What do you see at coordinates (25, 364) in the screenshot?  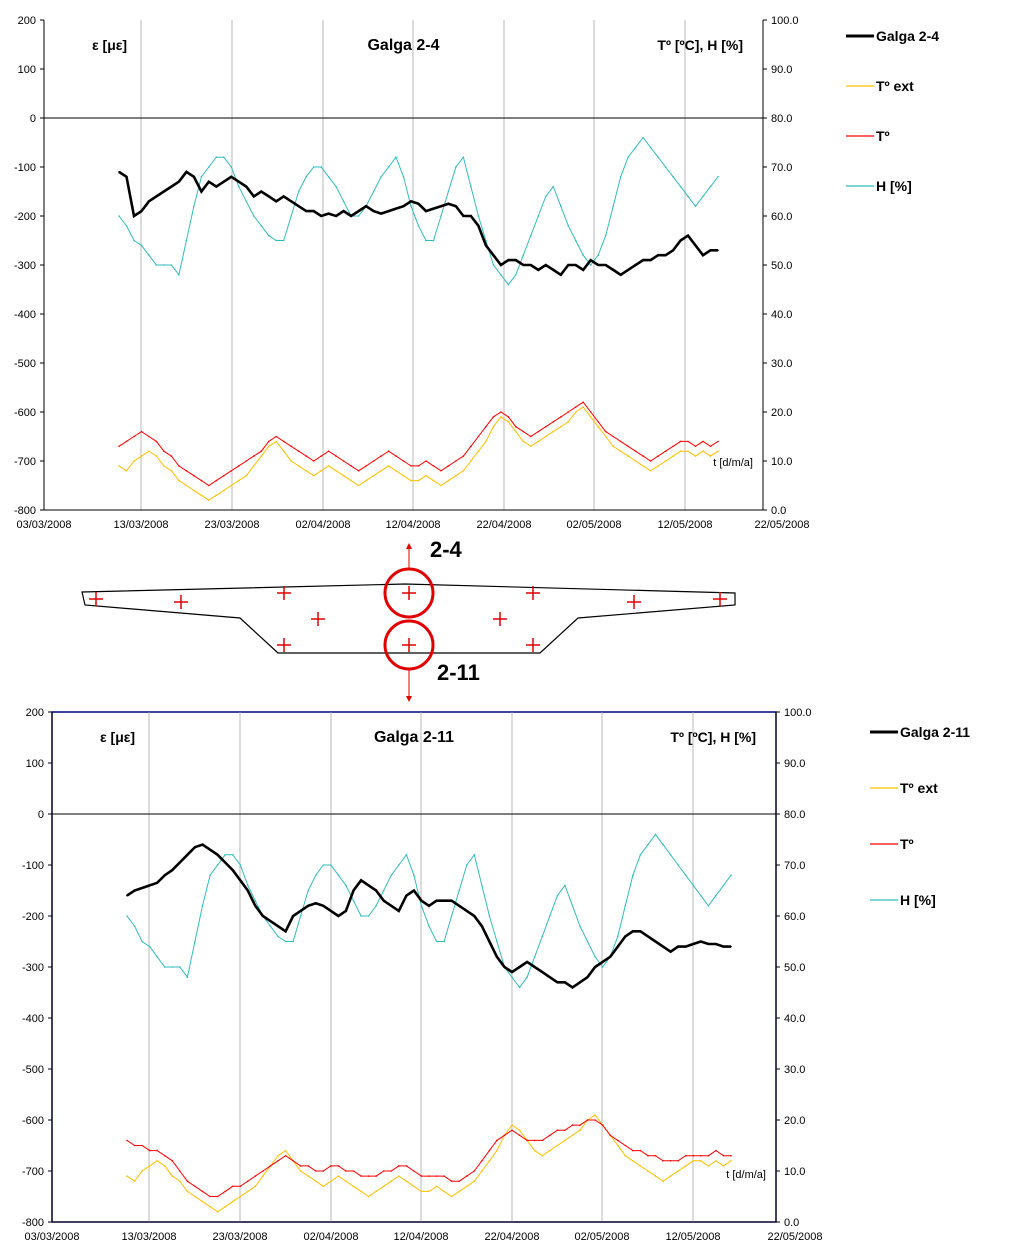 I see `y-tick-label: -500` at bounding box center [25, 364].